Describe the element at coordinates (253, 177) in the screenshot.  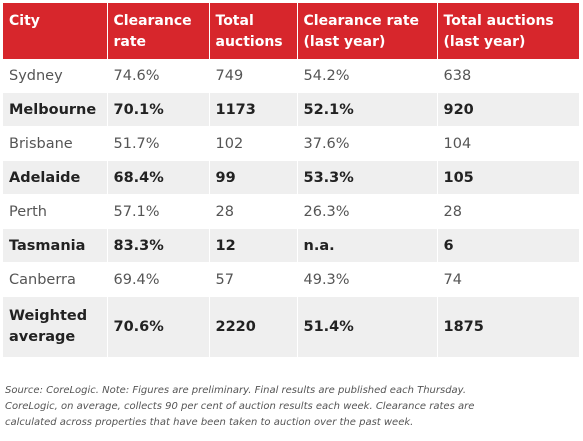
I see `total-auctions-cell: 99` at that location.